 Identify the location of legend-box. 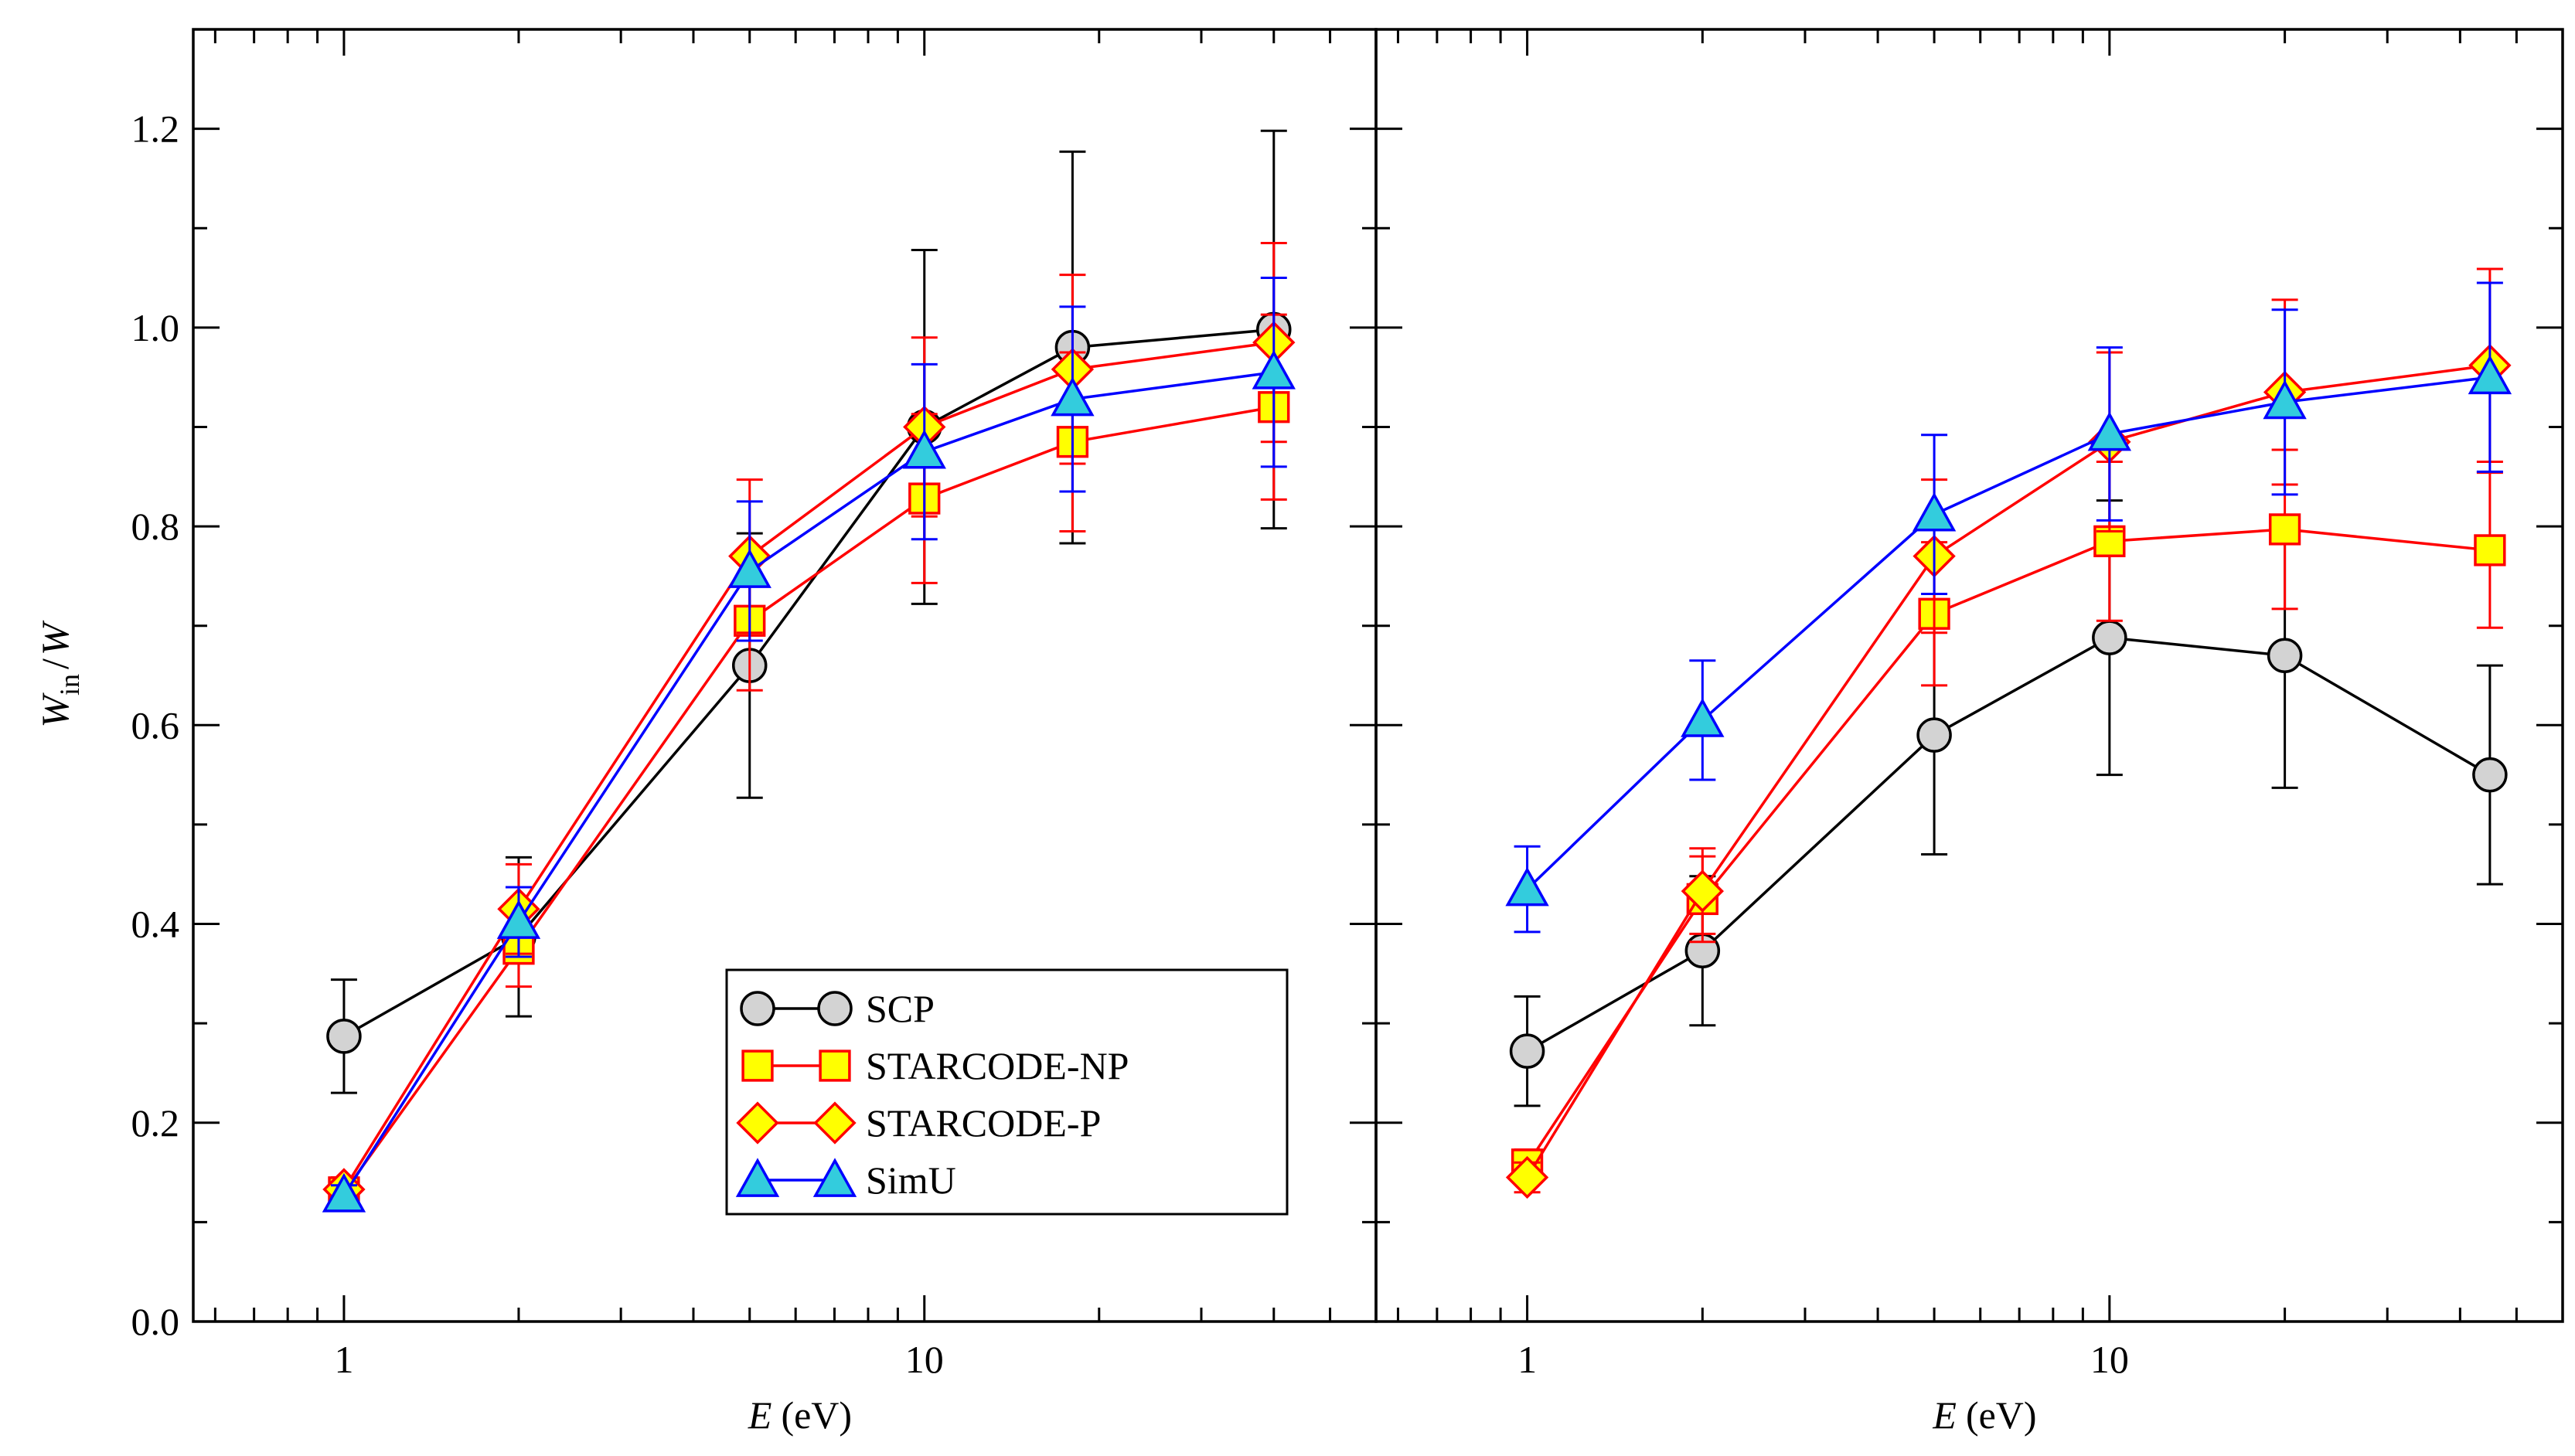
(1007, 1092).